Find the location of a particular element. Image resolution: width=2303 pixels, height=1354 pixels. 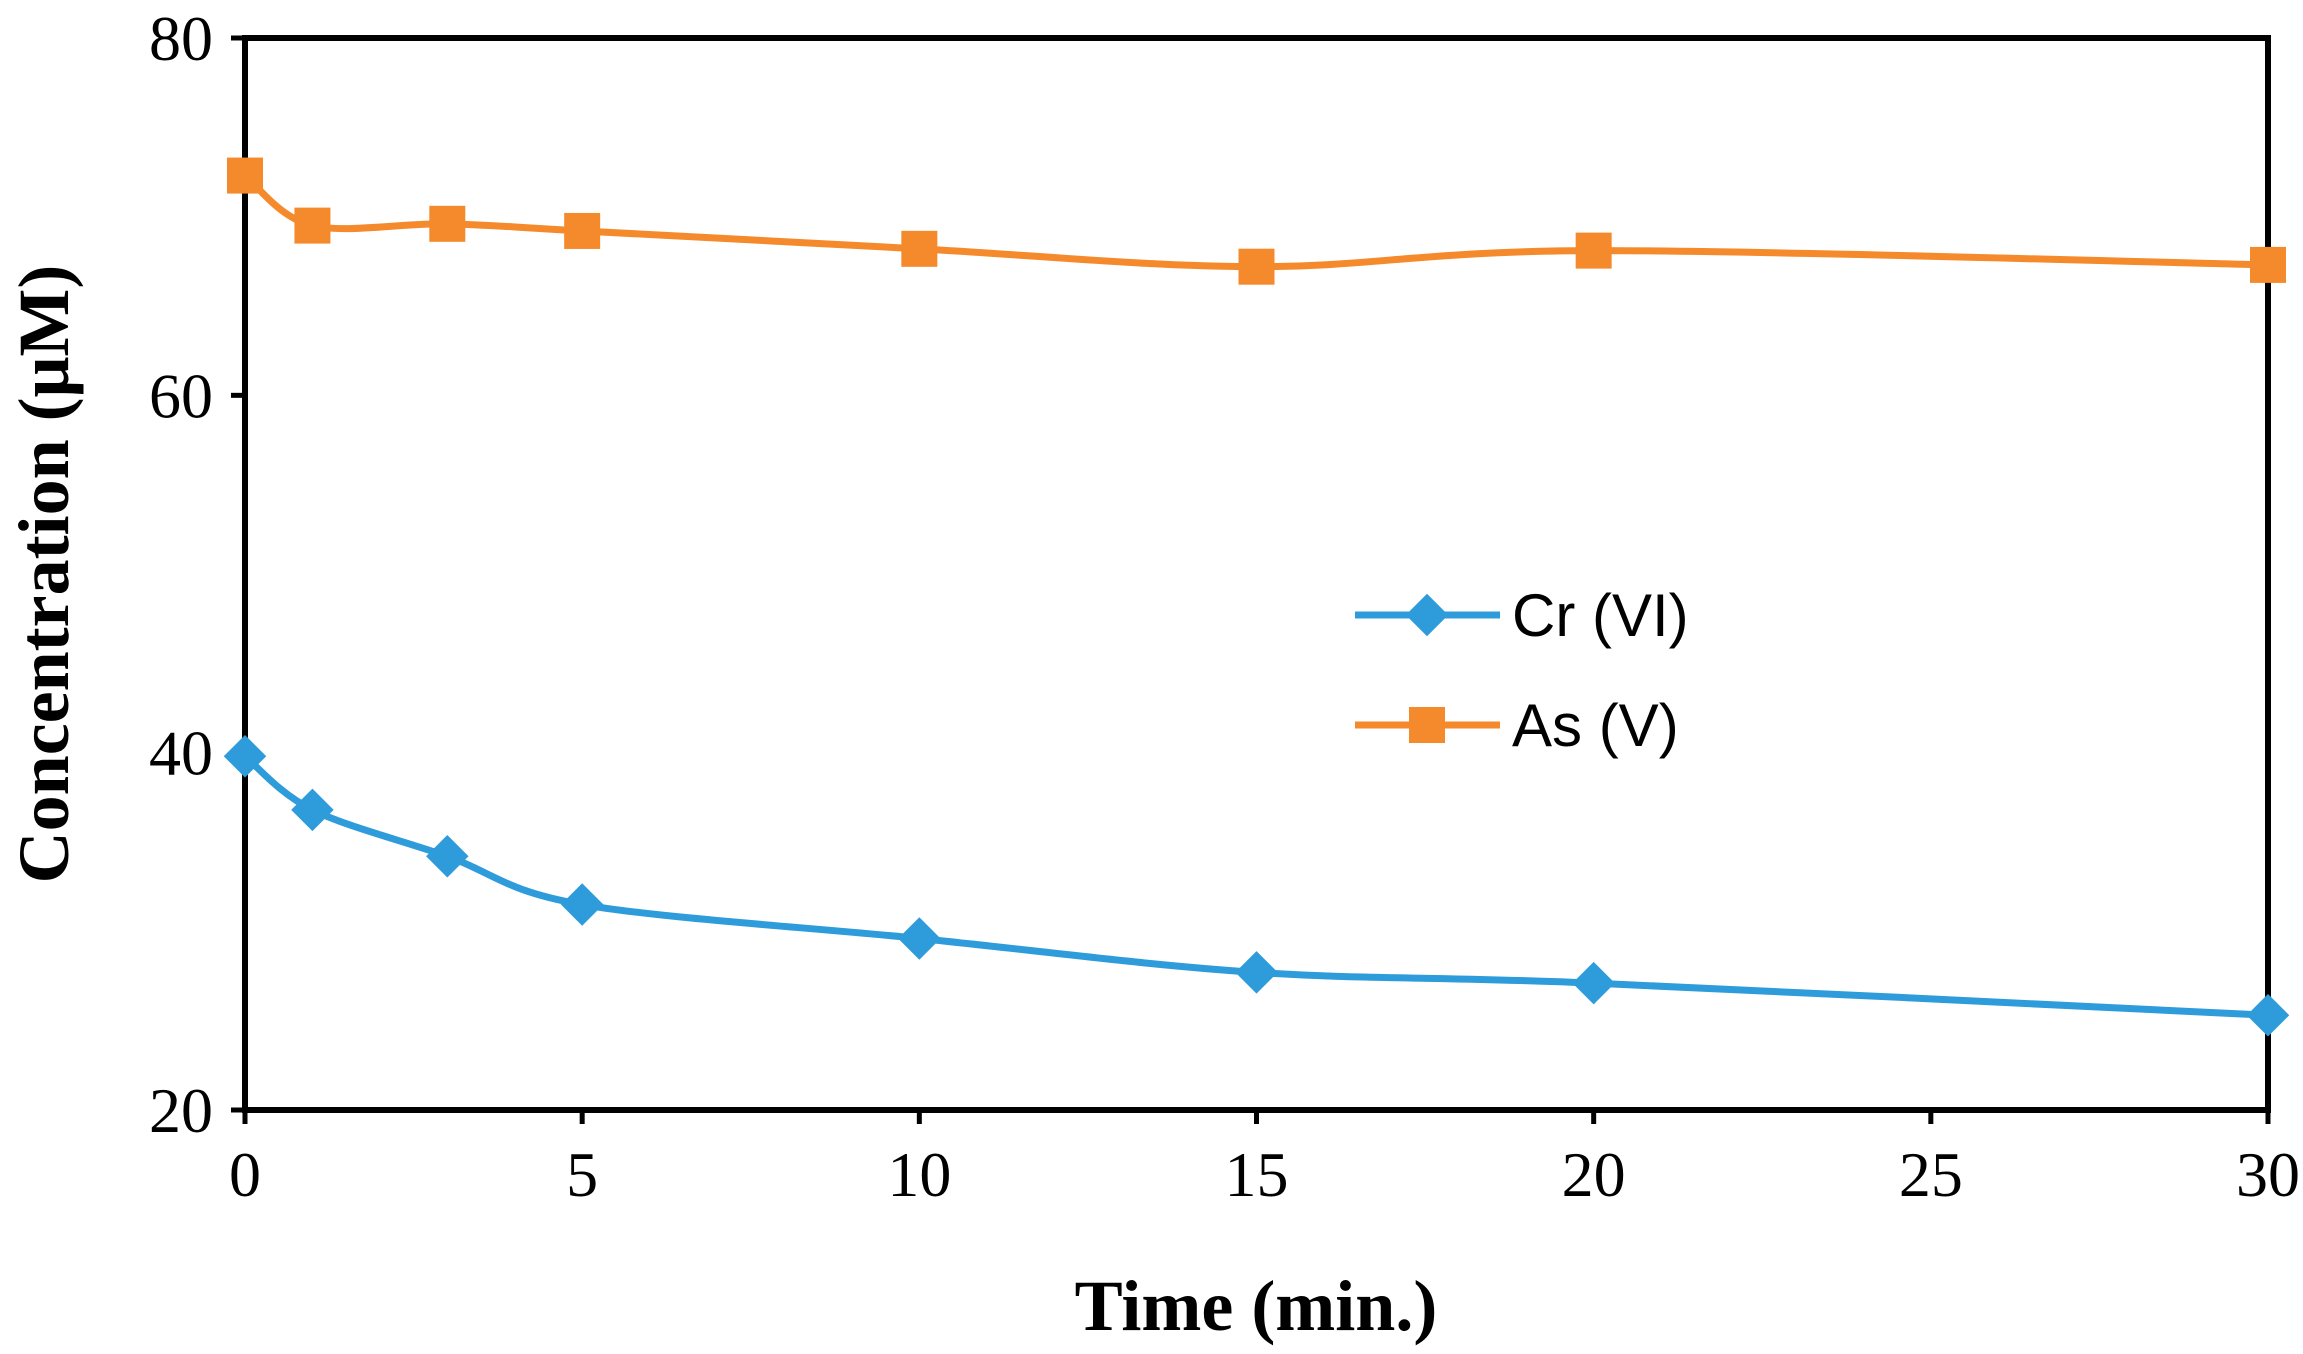

y-axis: 20 40 60 80 is located at coordinates (197, 574).